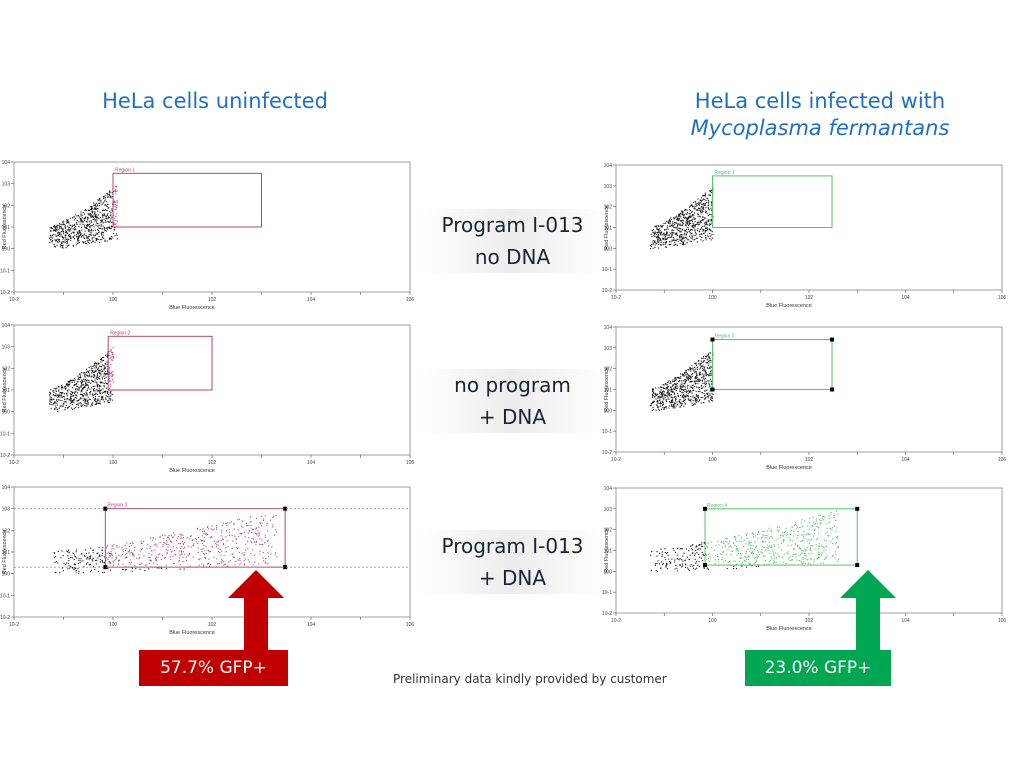  Describe the element at coordinates (410, 300) in the screenshot. I see `x-tick-label: 106` at that location.